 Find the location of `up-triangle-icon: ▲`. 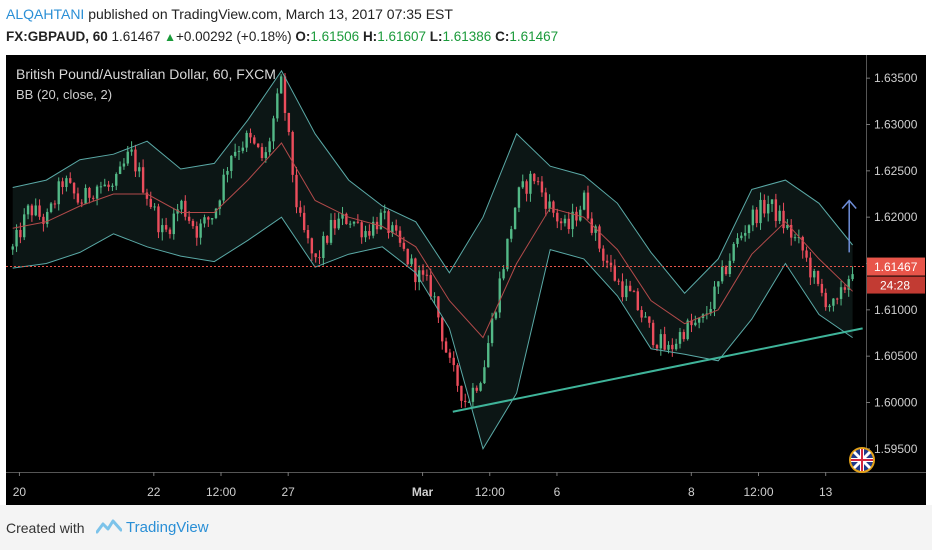

up-triangle-icon: ▲ is located at coordinates (170, 37).